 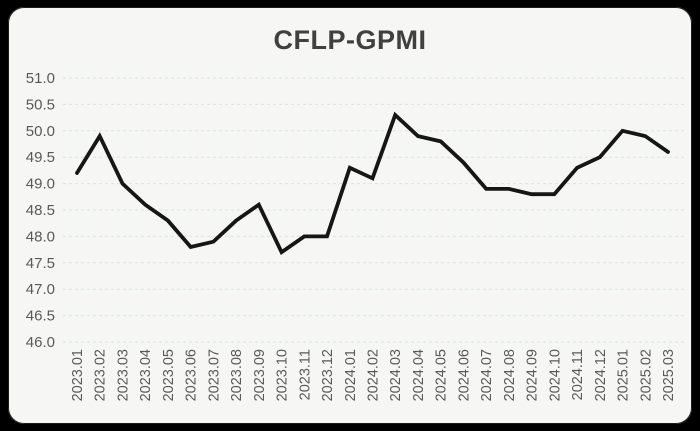 I want to click on y-tick-label: 46.0, so click(x=40, y=342).